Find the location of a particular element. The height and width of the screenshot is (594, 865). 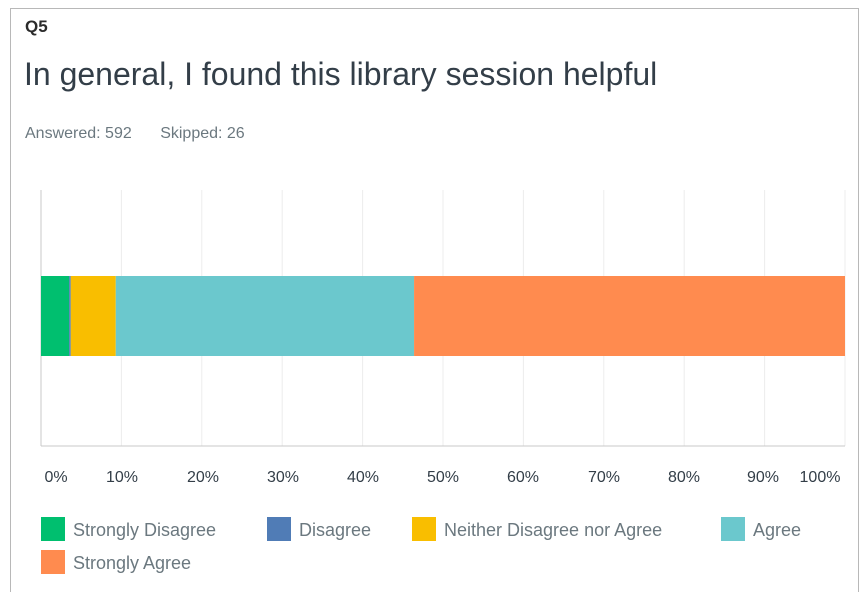

bar-segment-strongly-agree is located at coordinates (629, 316).